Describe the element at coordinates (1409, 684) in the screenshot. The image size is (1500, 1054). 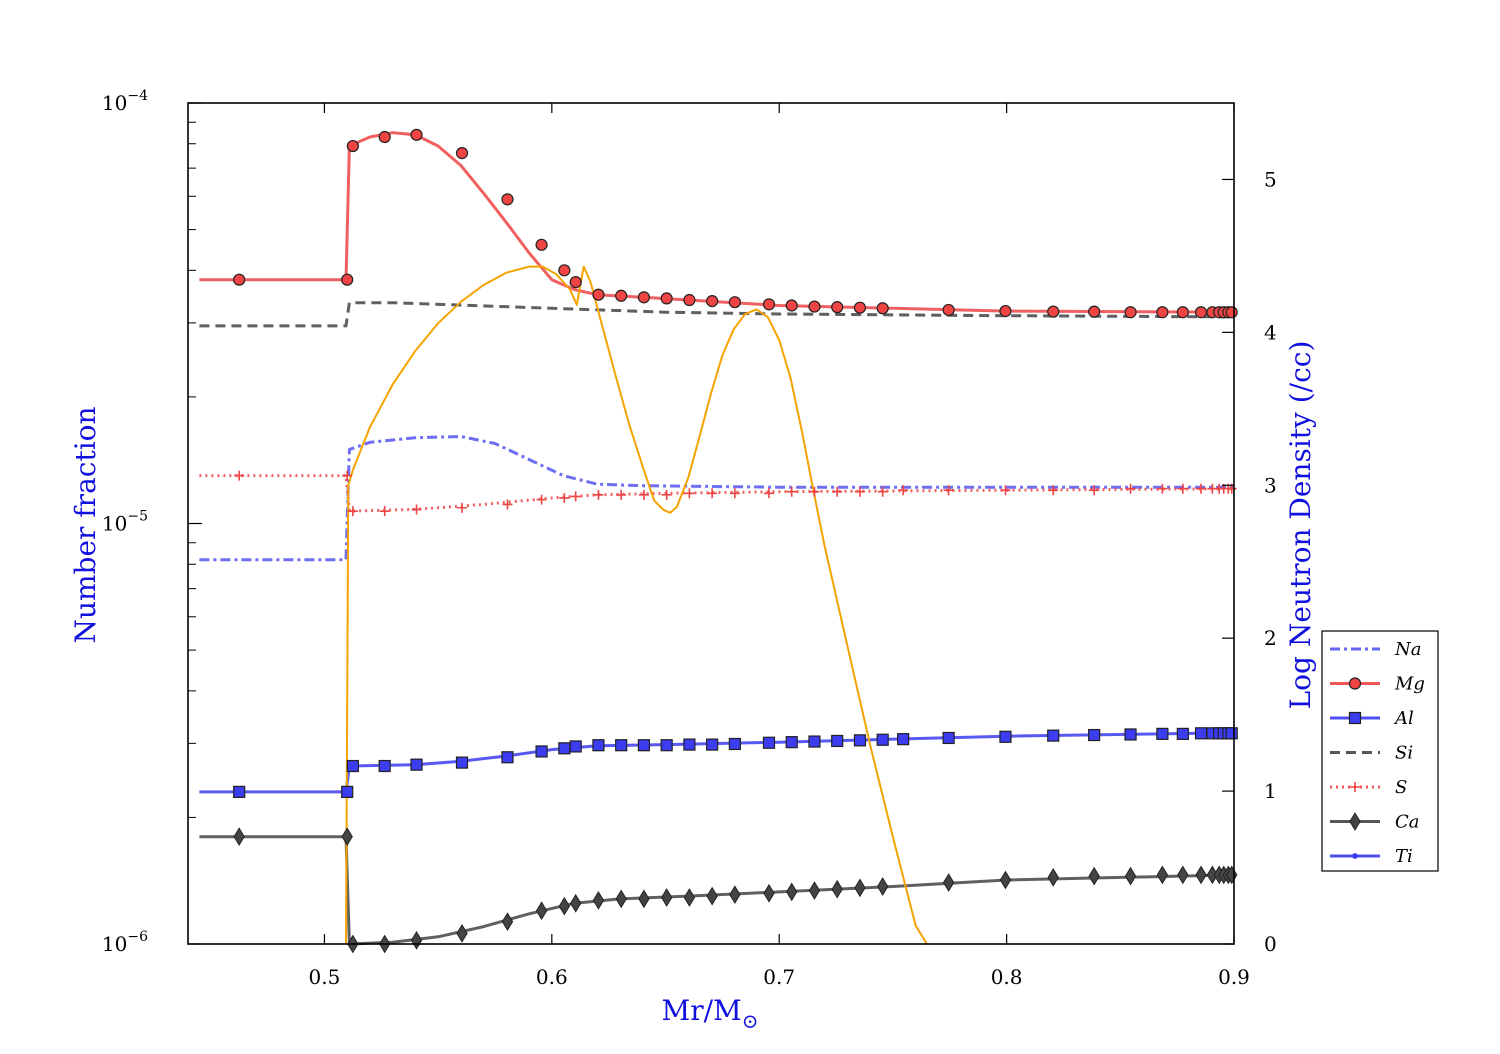
I see `legend-label-mg: Mg` at that location.